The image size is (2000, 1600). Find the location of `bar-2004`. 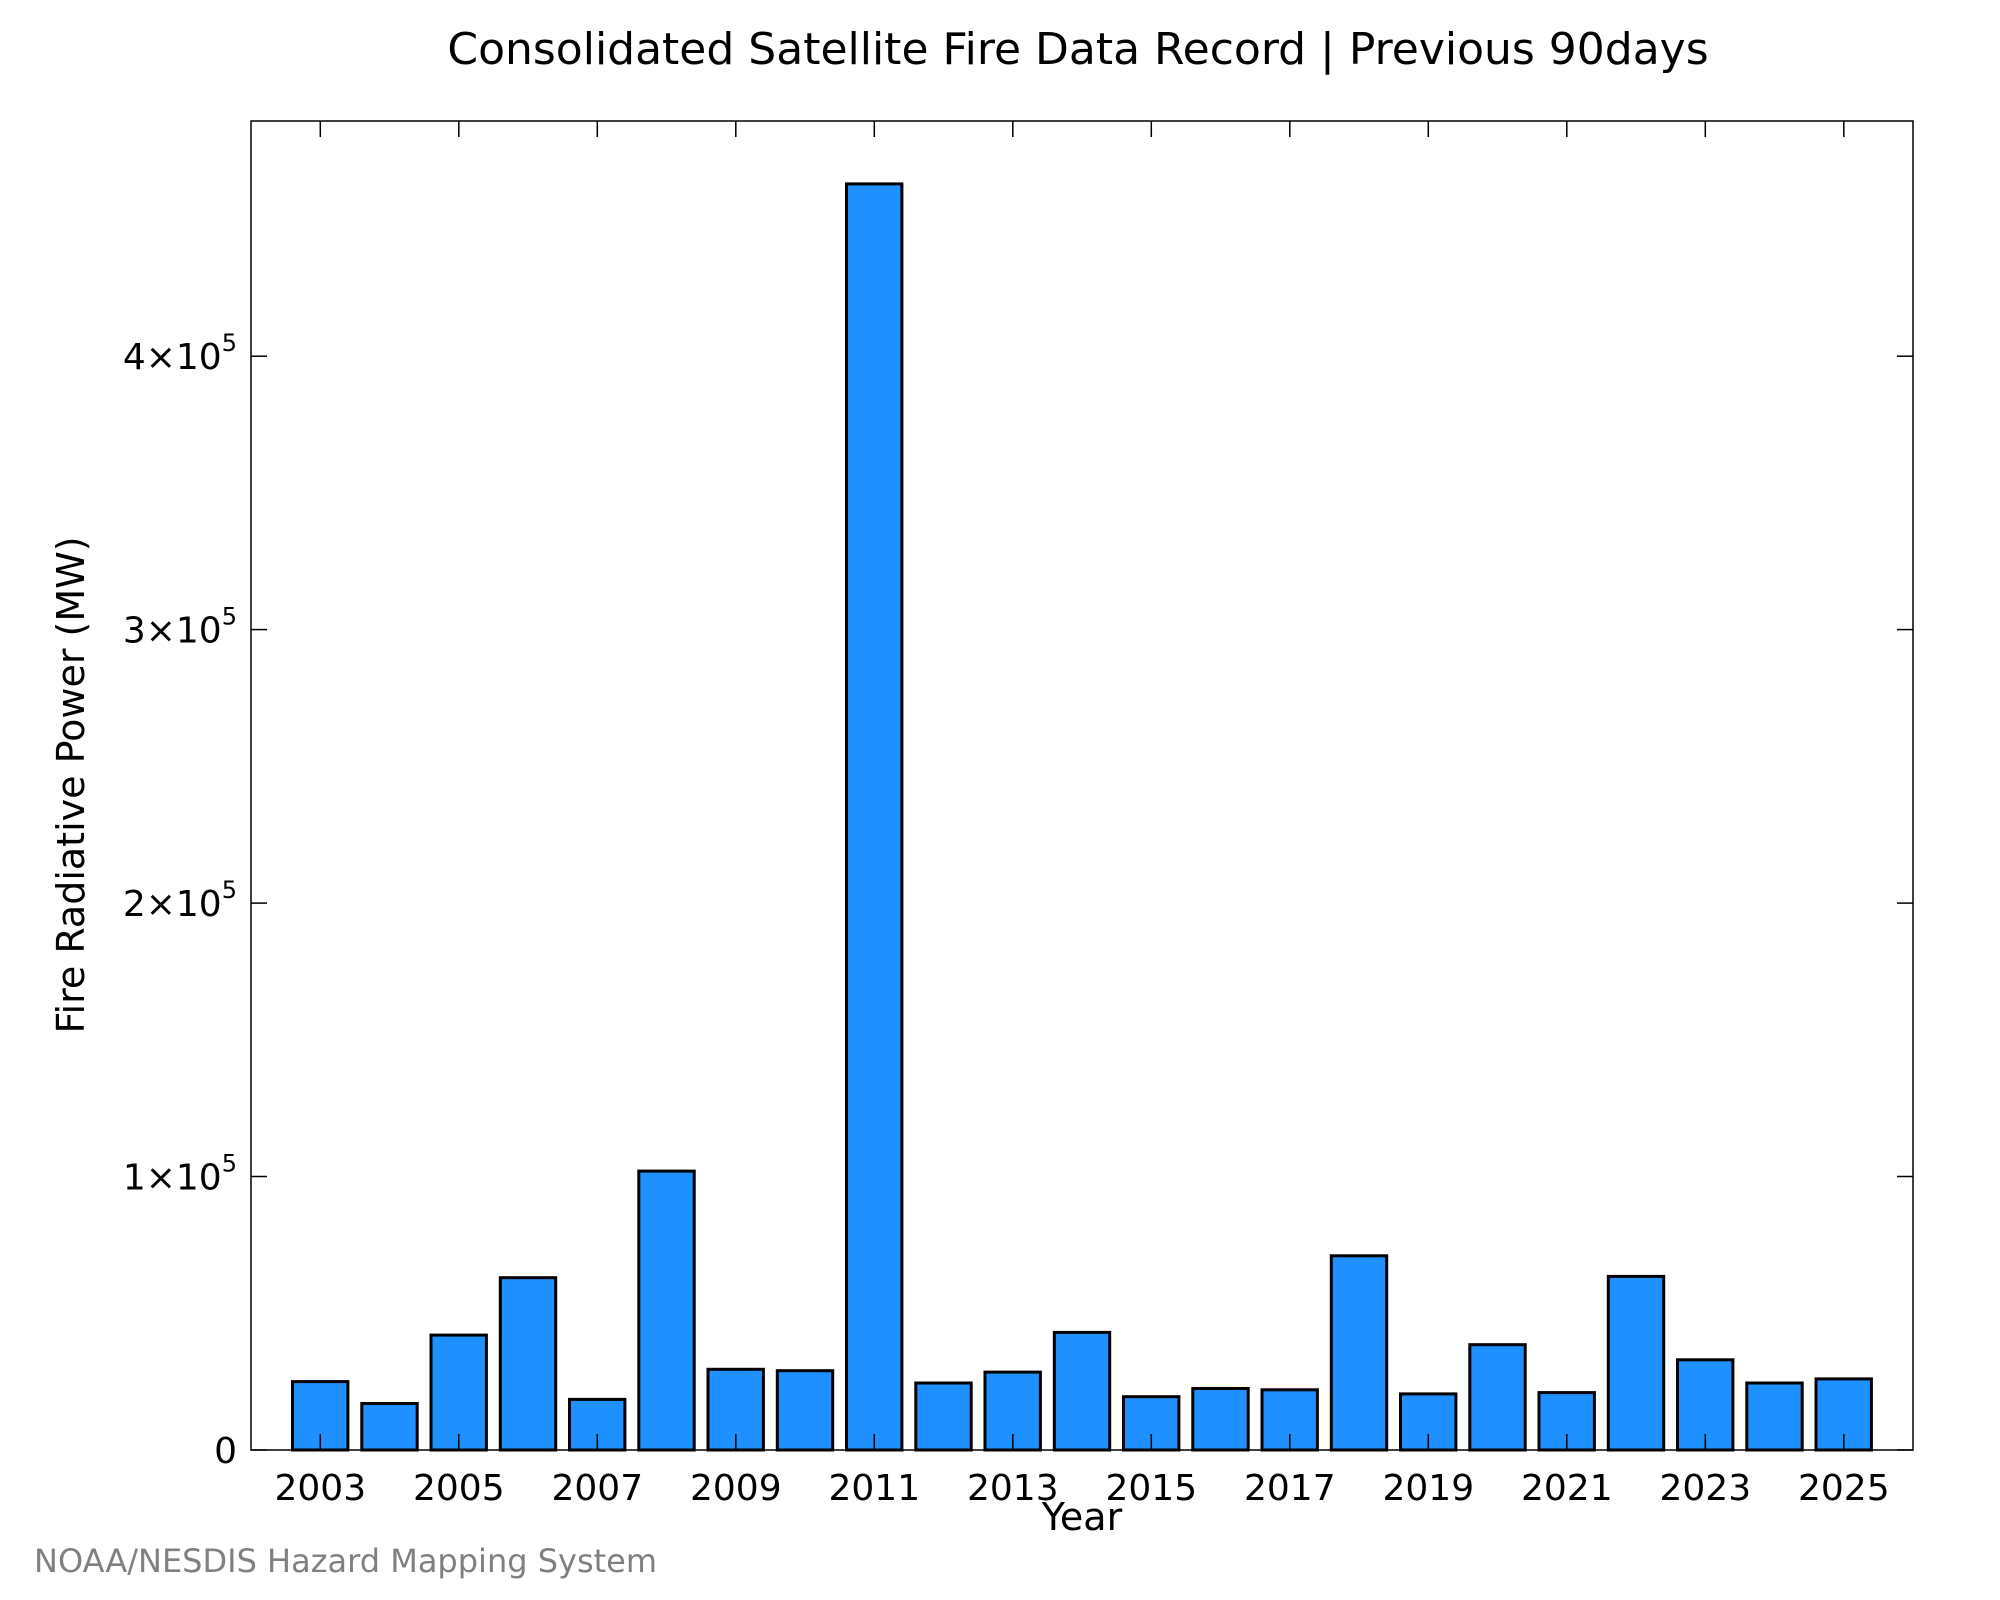

bar-2004 is located at coordinates (389, 1427).